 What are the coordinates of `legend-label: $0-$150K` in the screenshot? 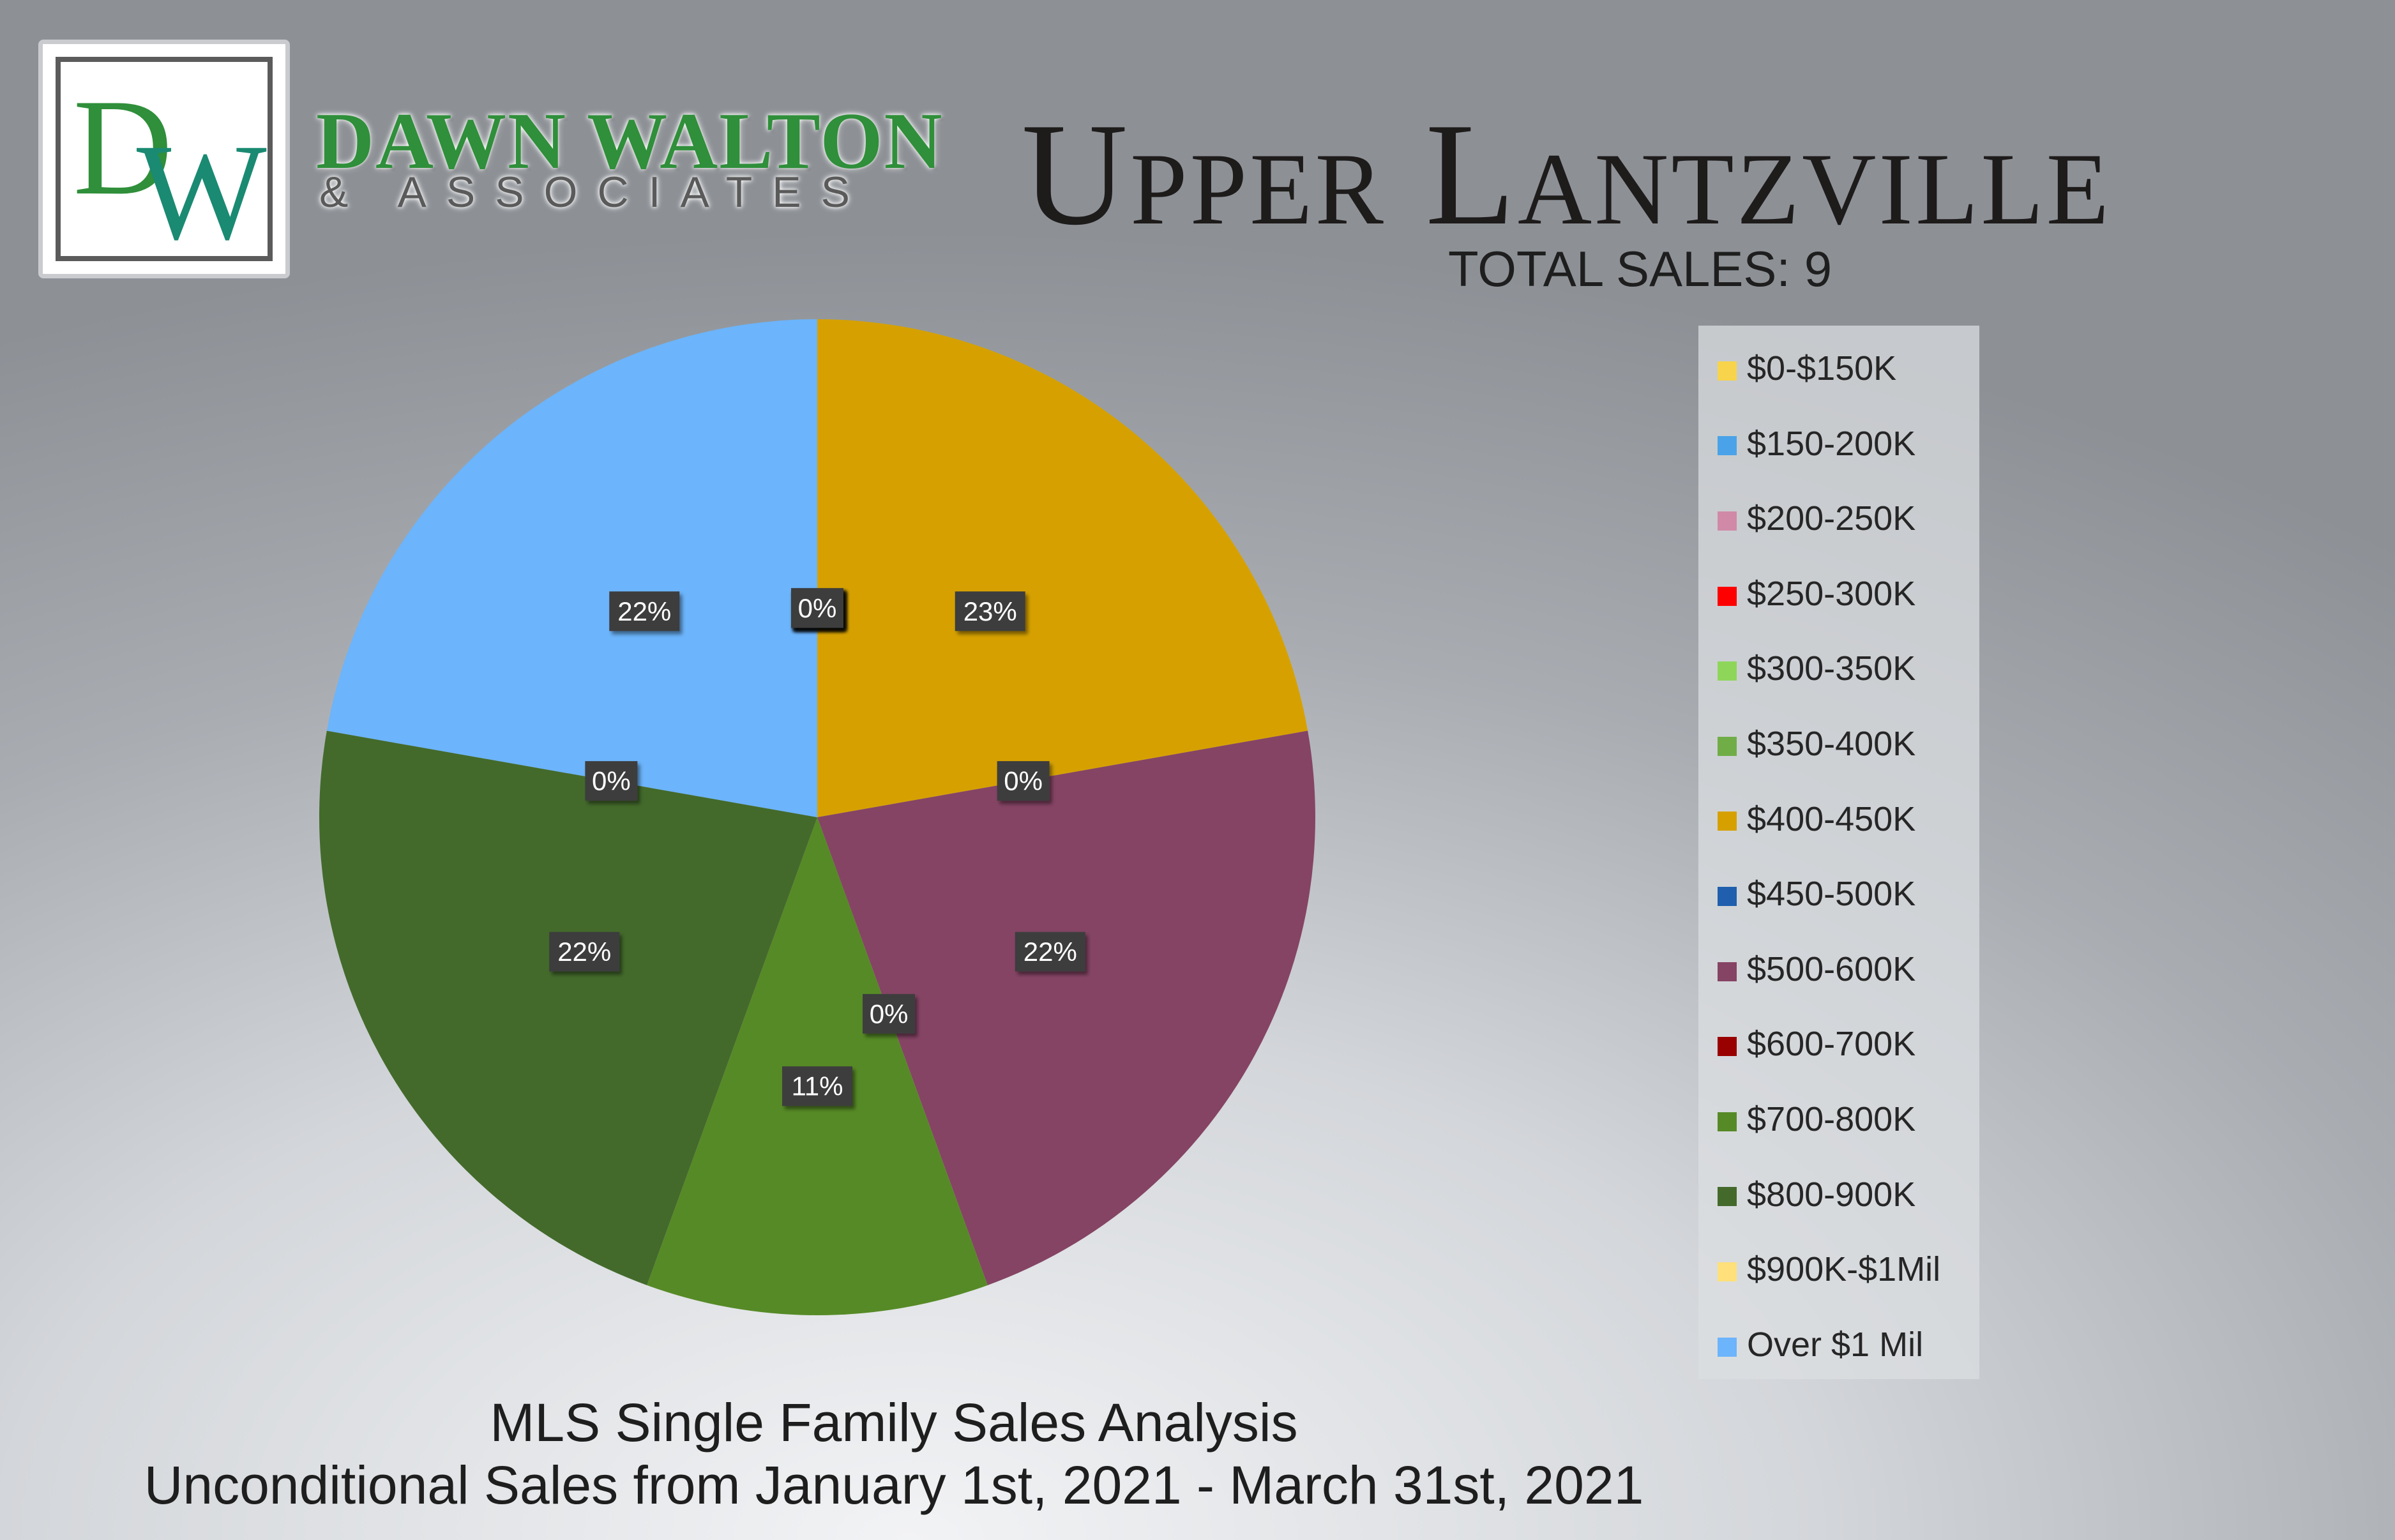 It's located at (1822, 368).